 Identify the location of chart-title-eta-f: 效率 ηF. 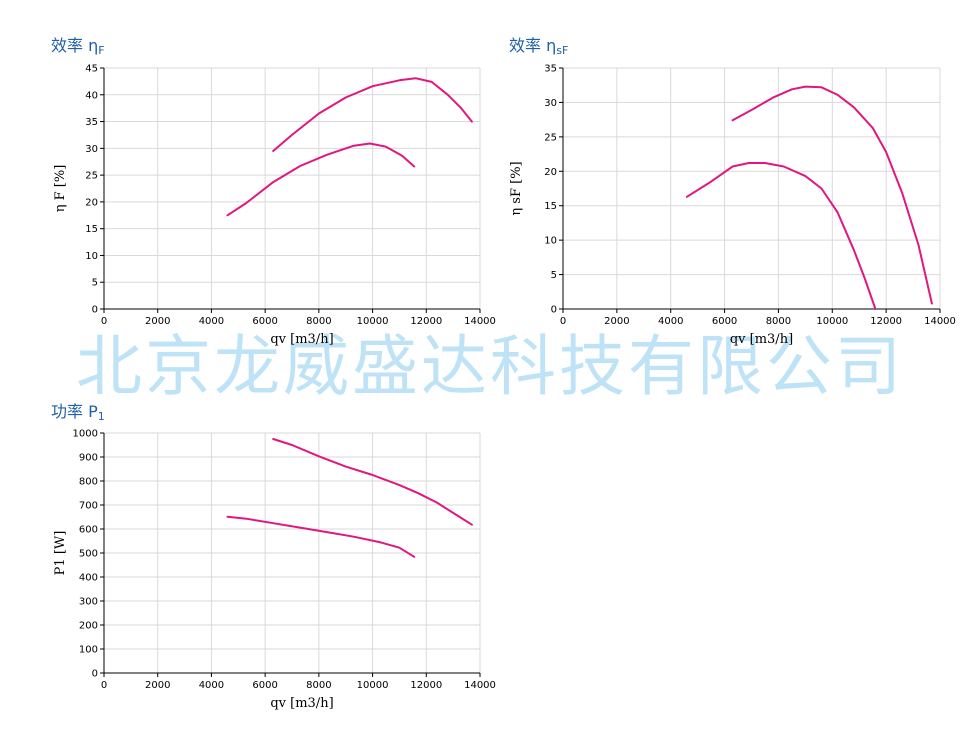
(78, 44).